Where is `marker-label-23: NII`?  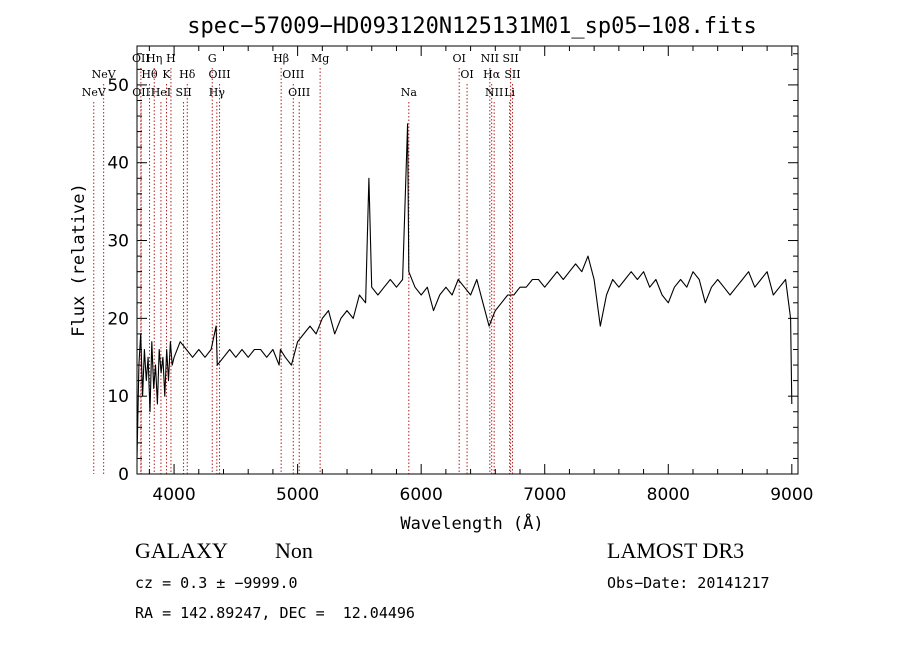
marker-label-23: NII is located at coordinates (494, 92).